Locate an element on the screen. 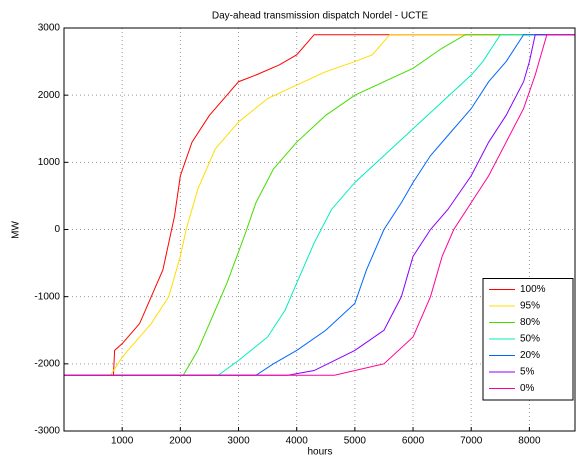 The height and width of the screenshot is (460, 576). x-tick-label: 2000 is located at coordinates (180, 441).